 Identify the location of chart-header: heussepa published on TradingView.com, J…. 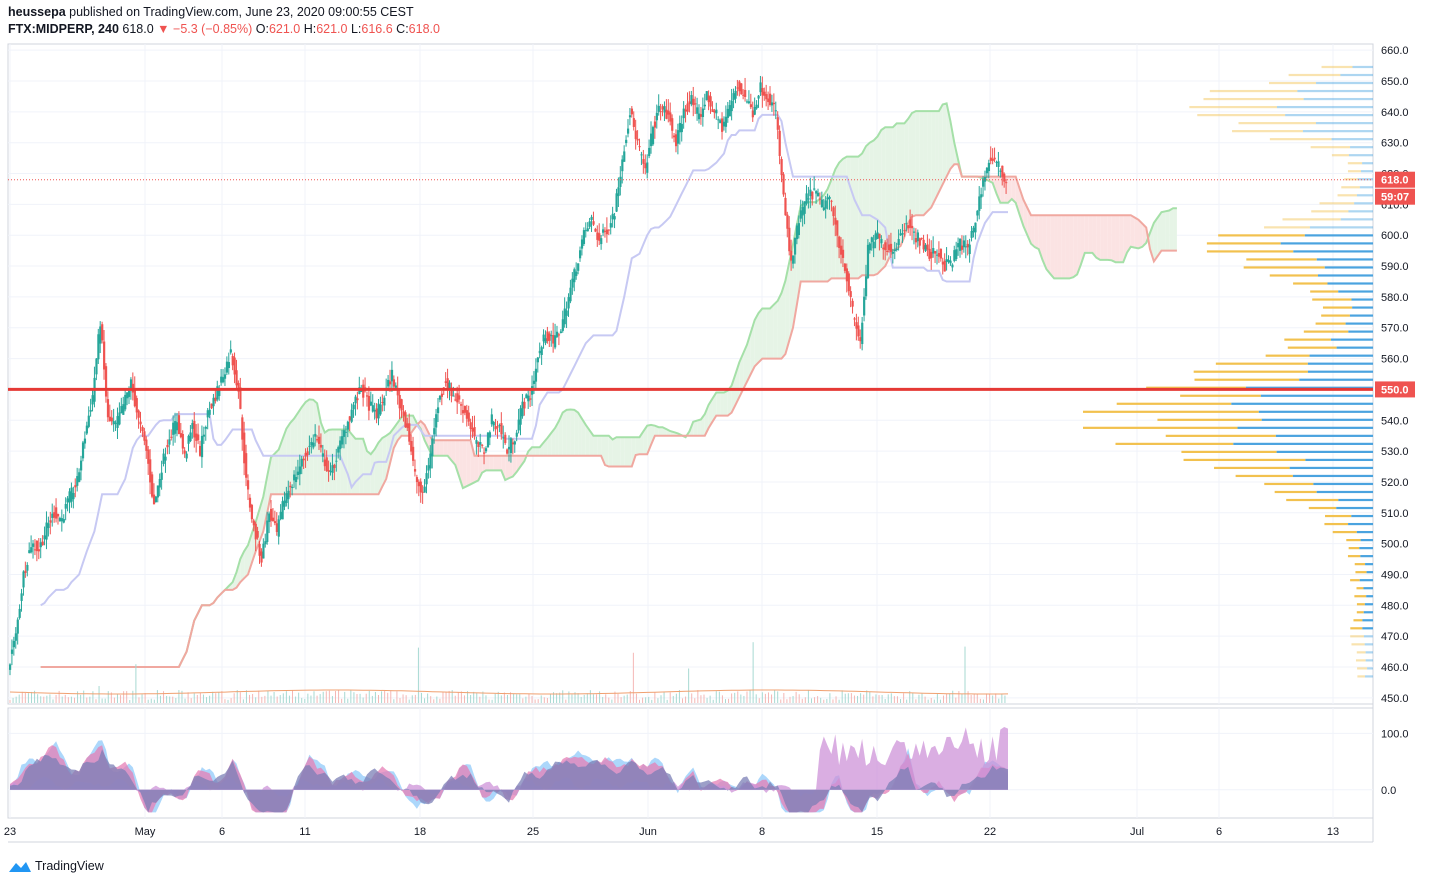
(723, 22).